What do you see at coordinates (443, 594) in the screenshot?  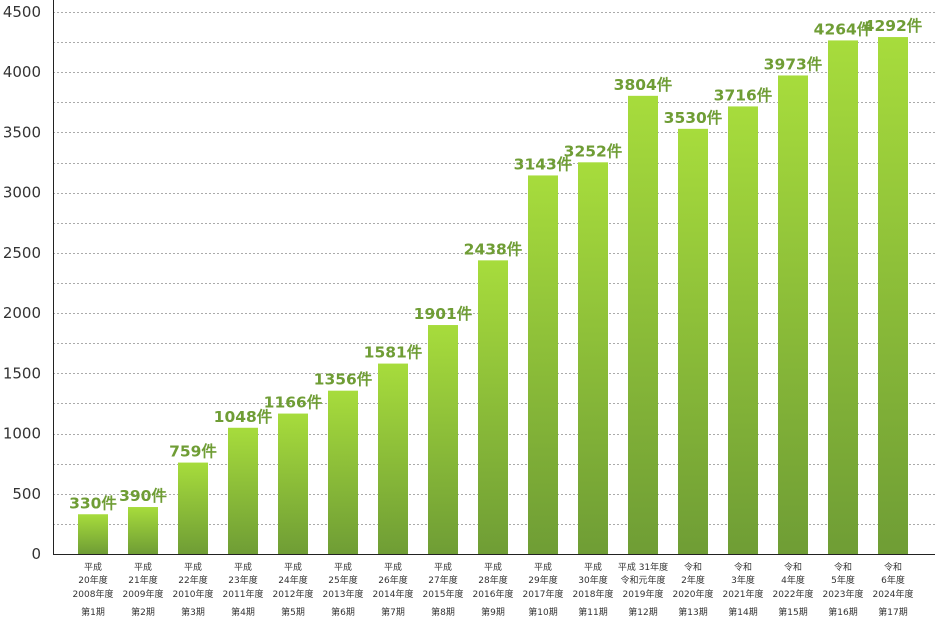 I see `category-label: 2015年度` at bounding box center [443, 594].